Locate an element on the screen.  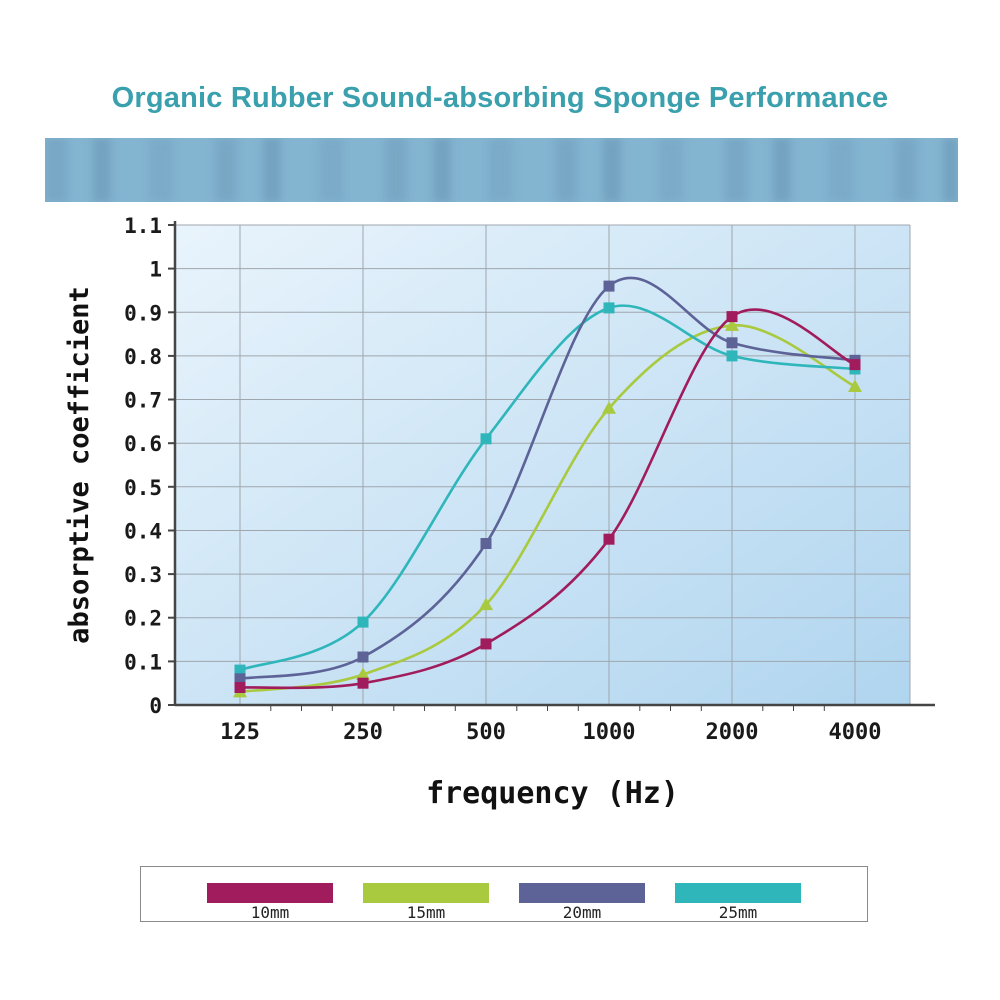
svg-text: 0.4 is located at coordinates (143, 532).